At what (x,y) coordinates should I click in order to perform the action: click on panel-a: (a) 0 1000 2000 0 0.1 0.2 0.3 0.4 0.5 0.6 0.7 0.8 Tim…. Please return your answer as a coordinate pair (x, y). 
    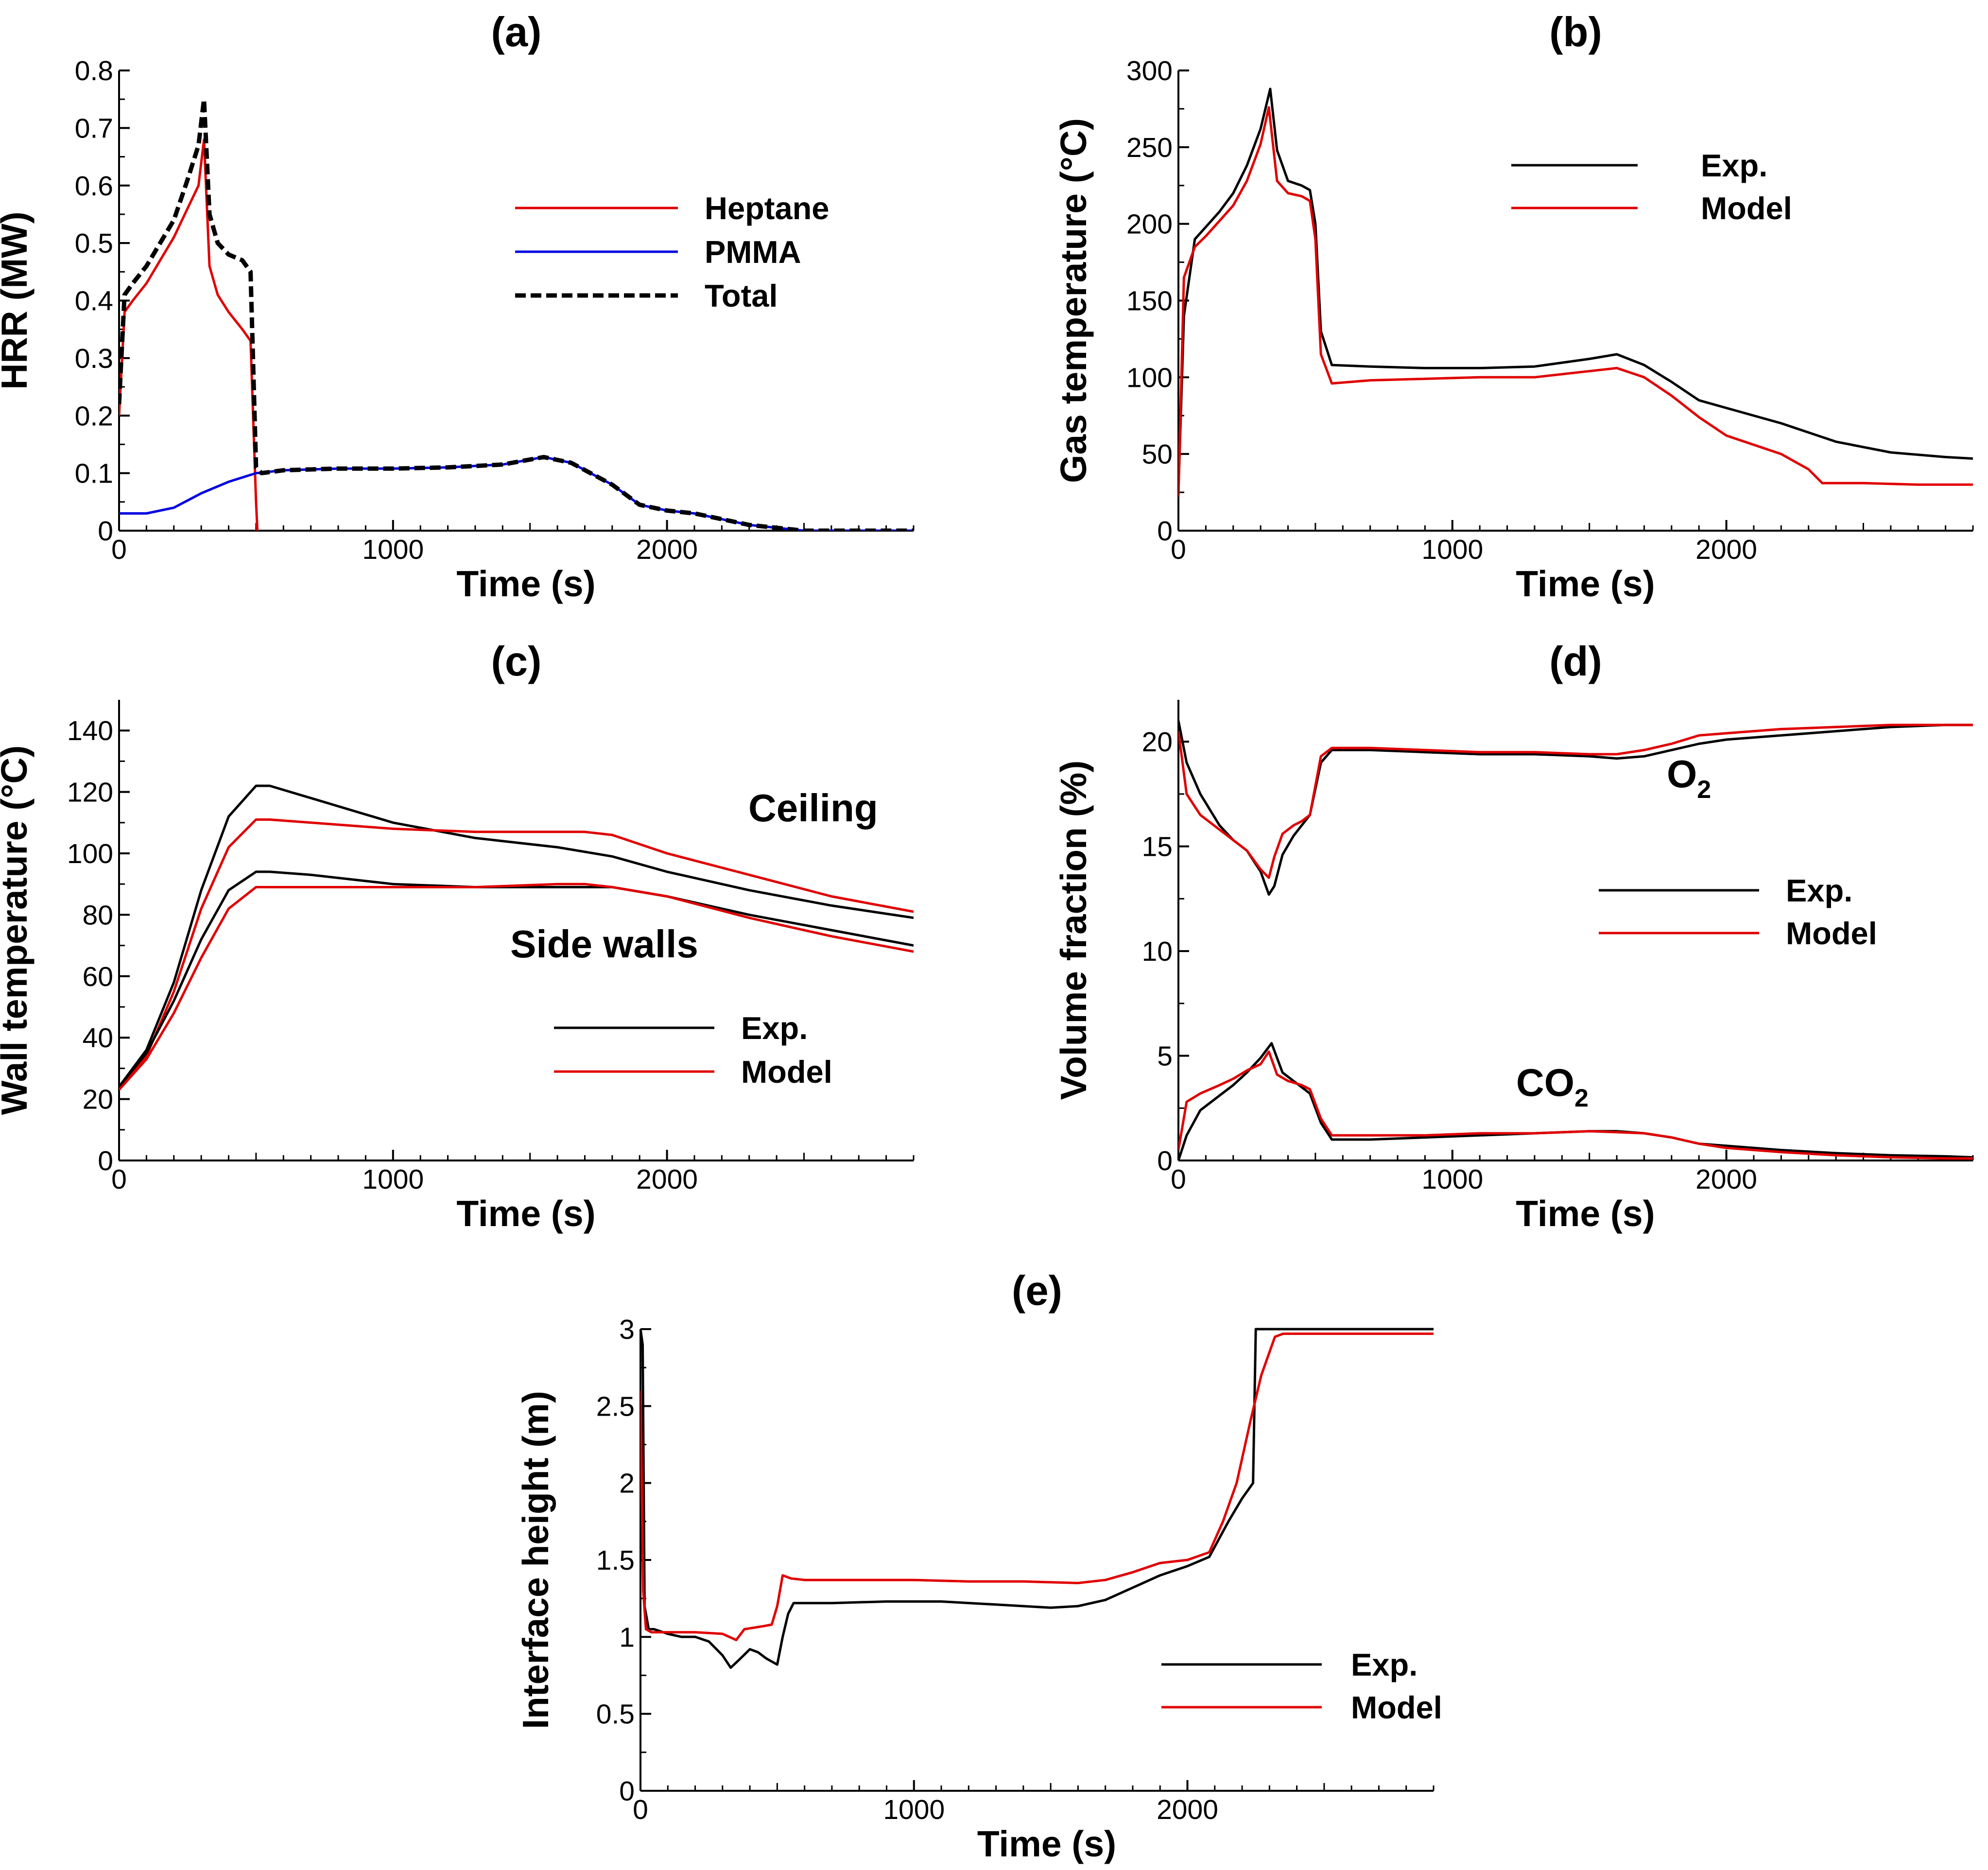
    Looking at the image, I should click on (457, 306).